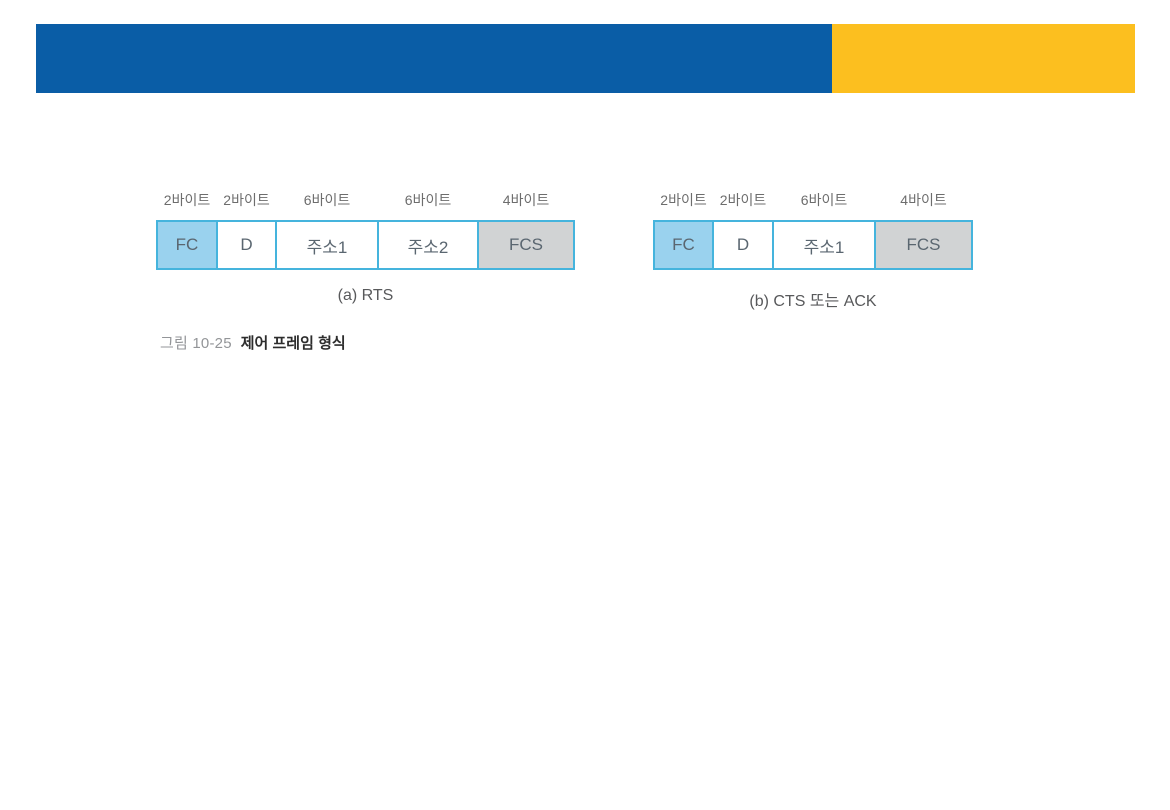 This screenshot has width=1170, height=810. I want to click on figure-title: 제어 프레임 형식, so click(293, 343).